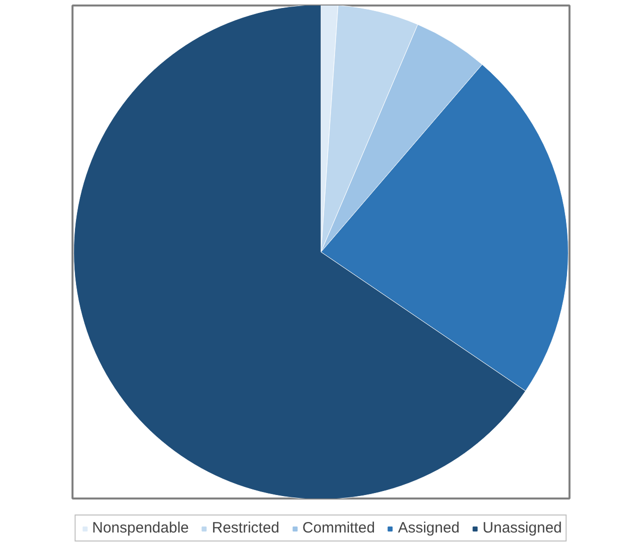  What do you see at coordinates (429, 528) in the screenshot?
I see `legend-label: Assigned` at bounding box center [429, 528].